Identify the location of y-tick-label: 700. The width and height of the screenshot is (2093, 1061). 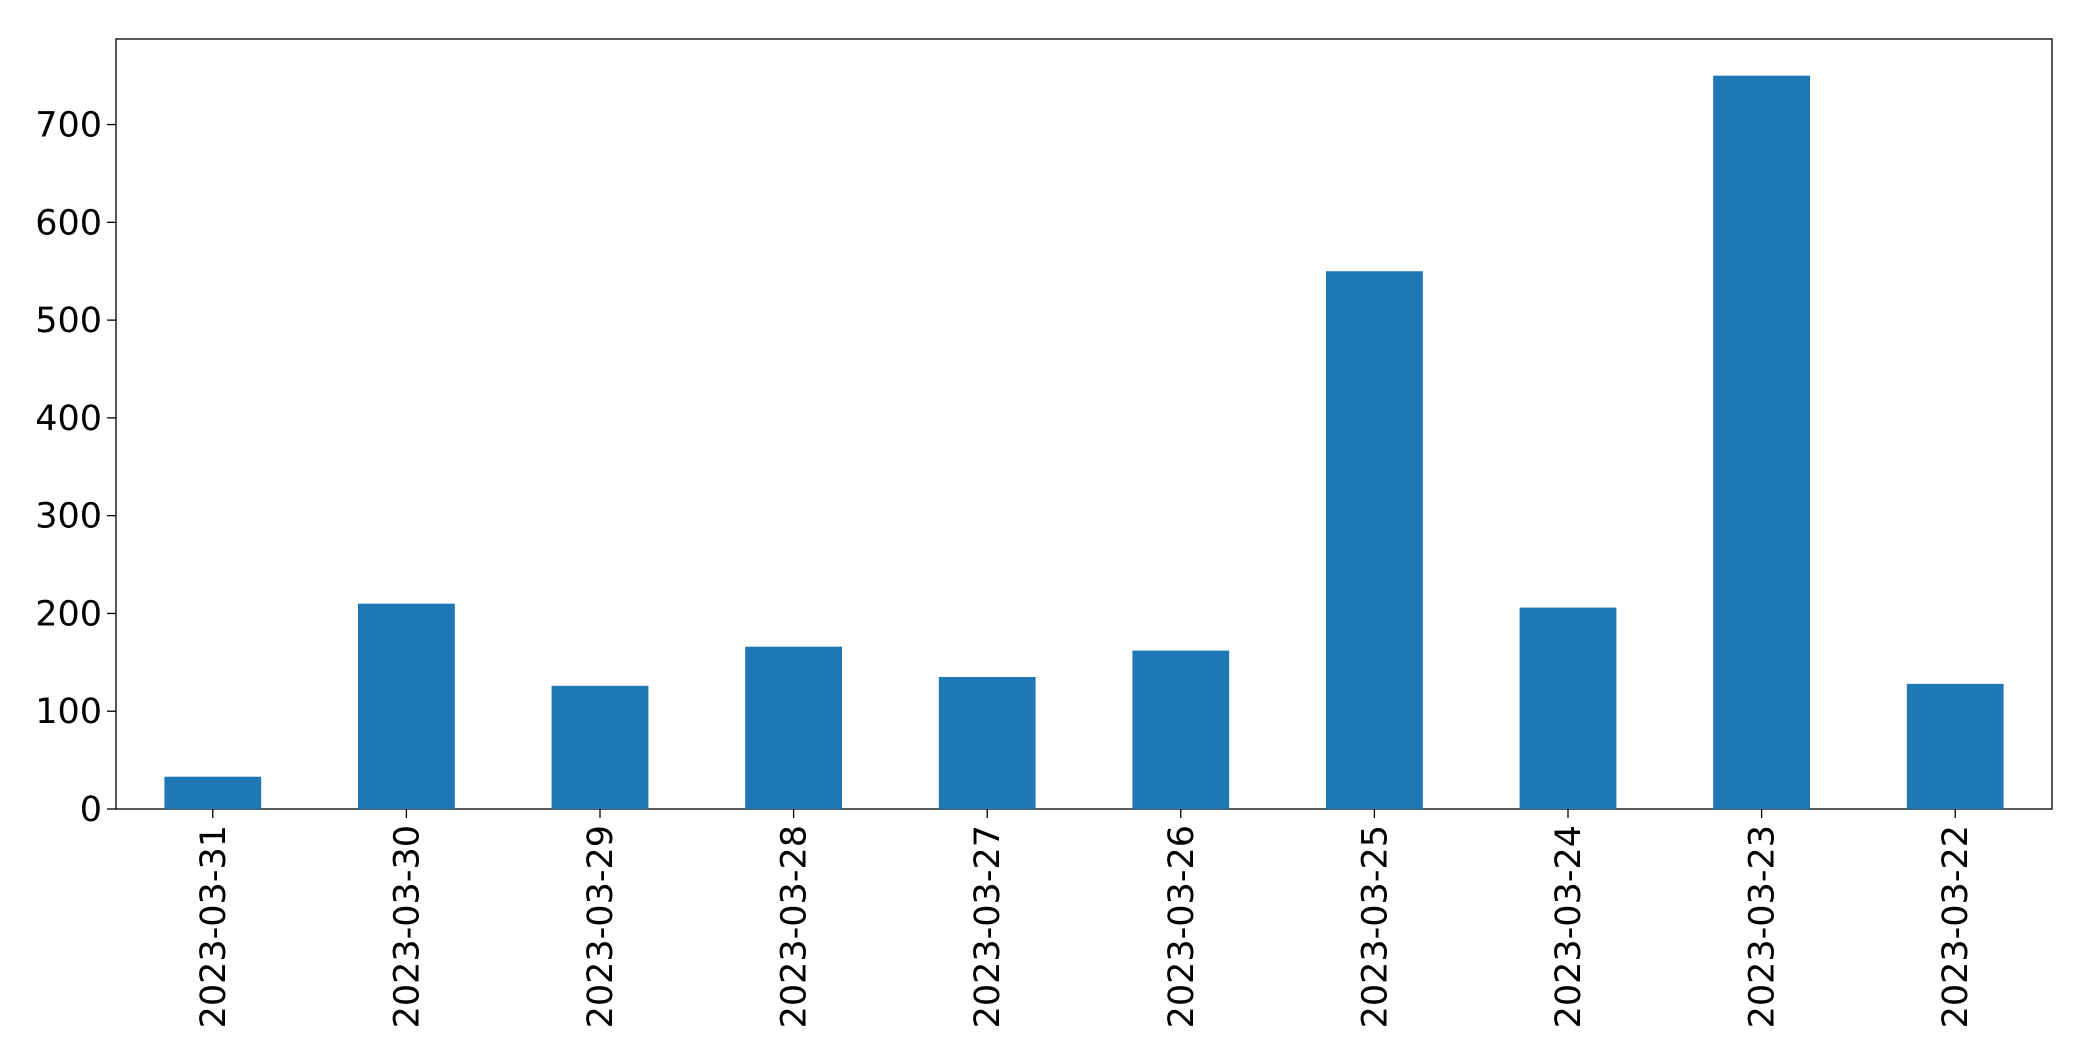
(68, 126).